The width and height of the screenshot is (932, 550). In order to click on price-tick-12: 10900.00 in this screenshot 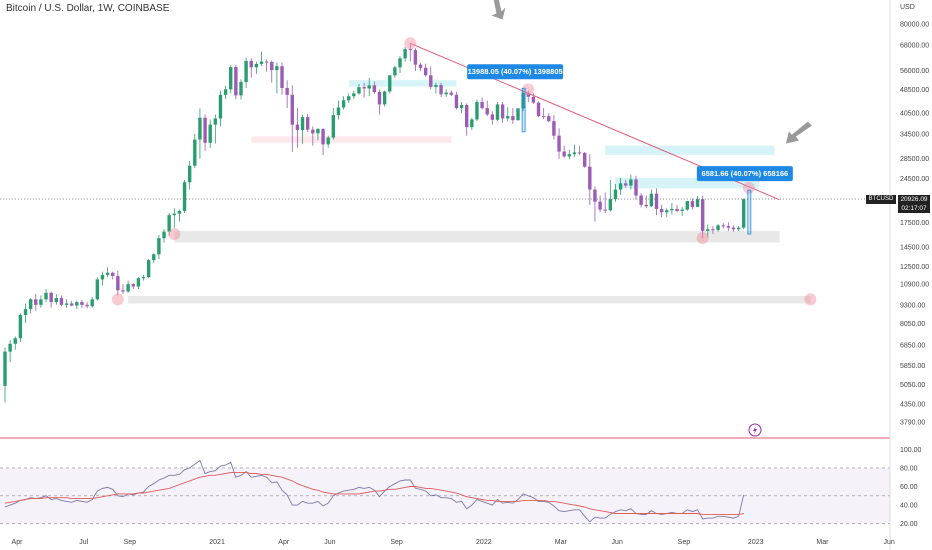, I will do `click(914, 285)`.